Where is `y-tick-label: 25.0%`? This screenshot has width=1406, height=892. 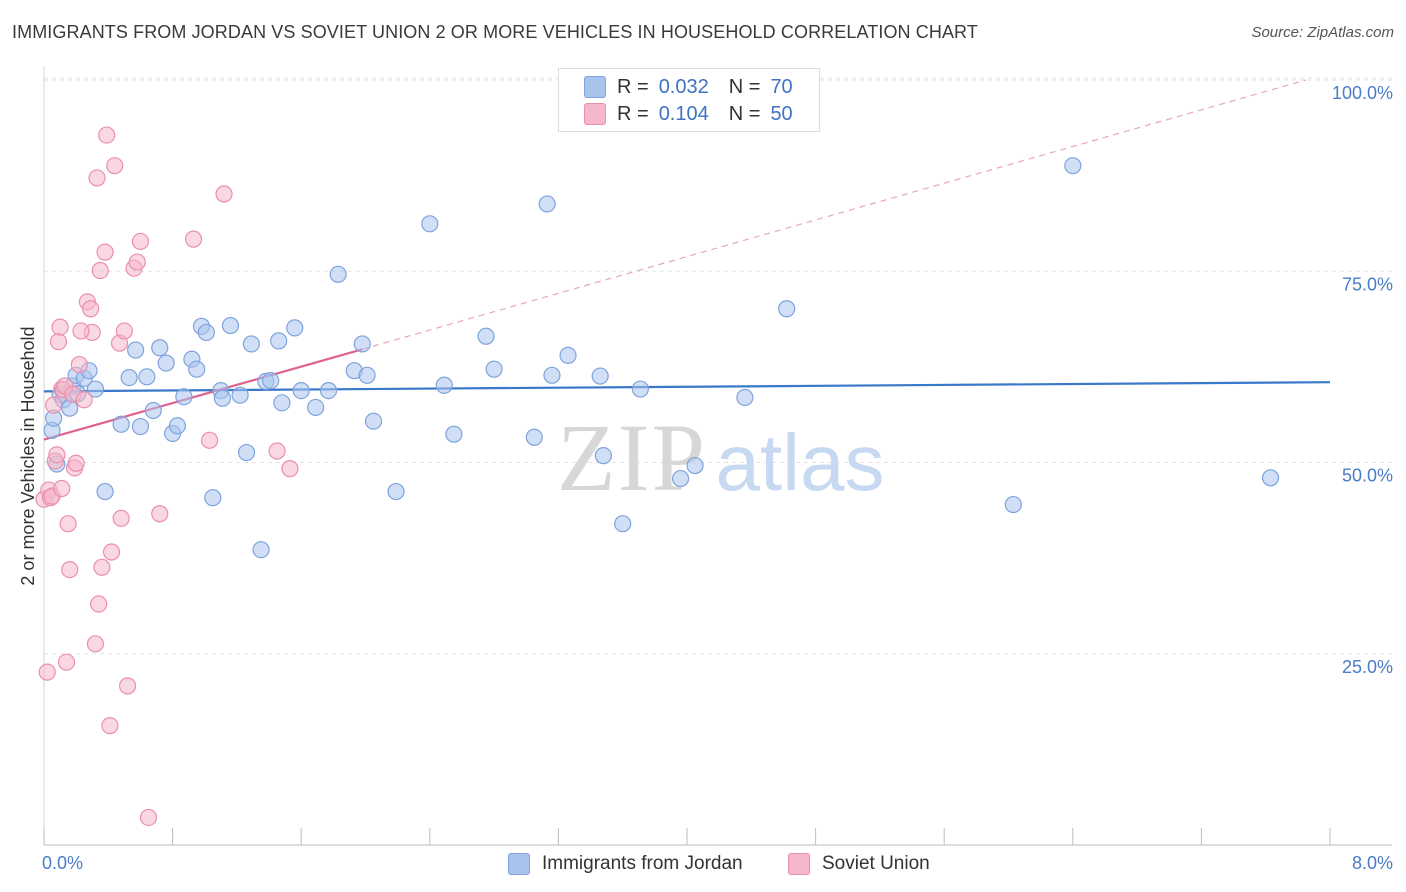
y-tick-label: 25.0% is located at coordinates (1367, 667).